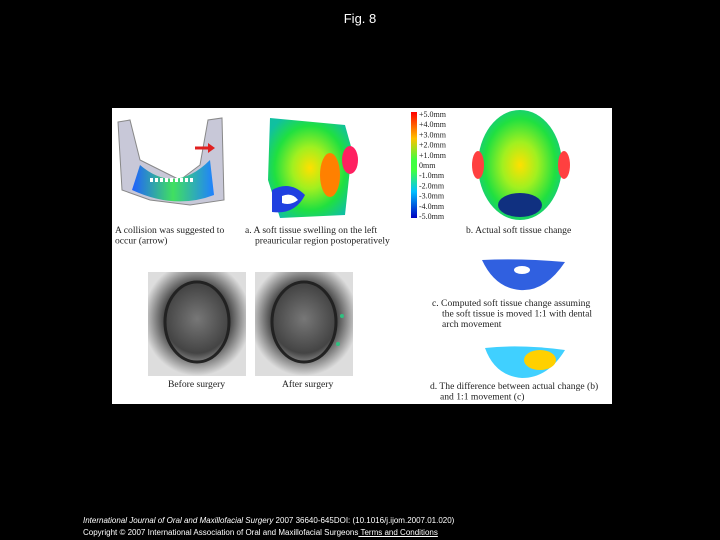 This screenshot has height=540, width=720. Describe the element at coordinates (521, 165) in the screenshot. I see `face-image-b` at that location.